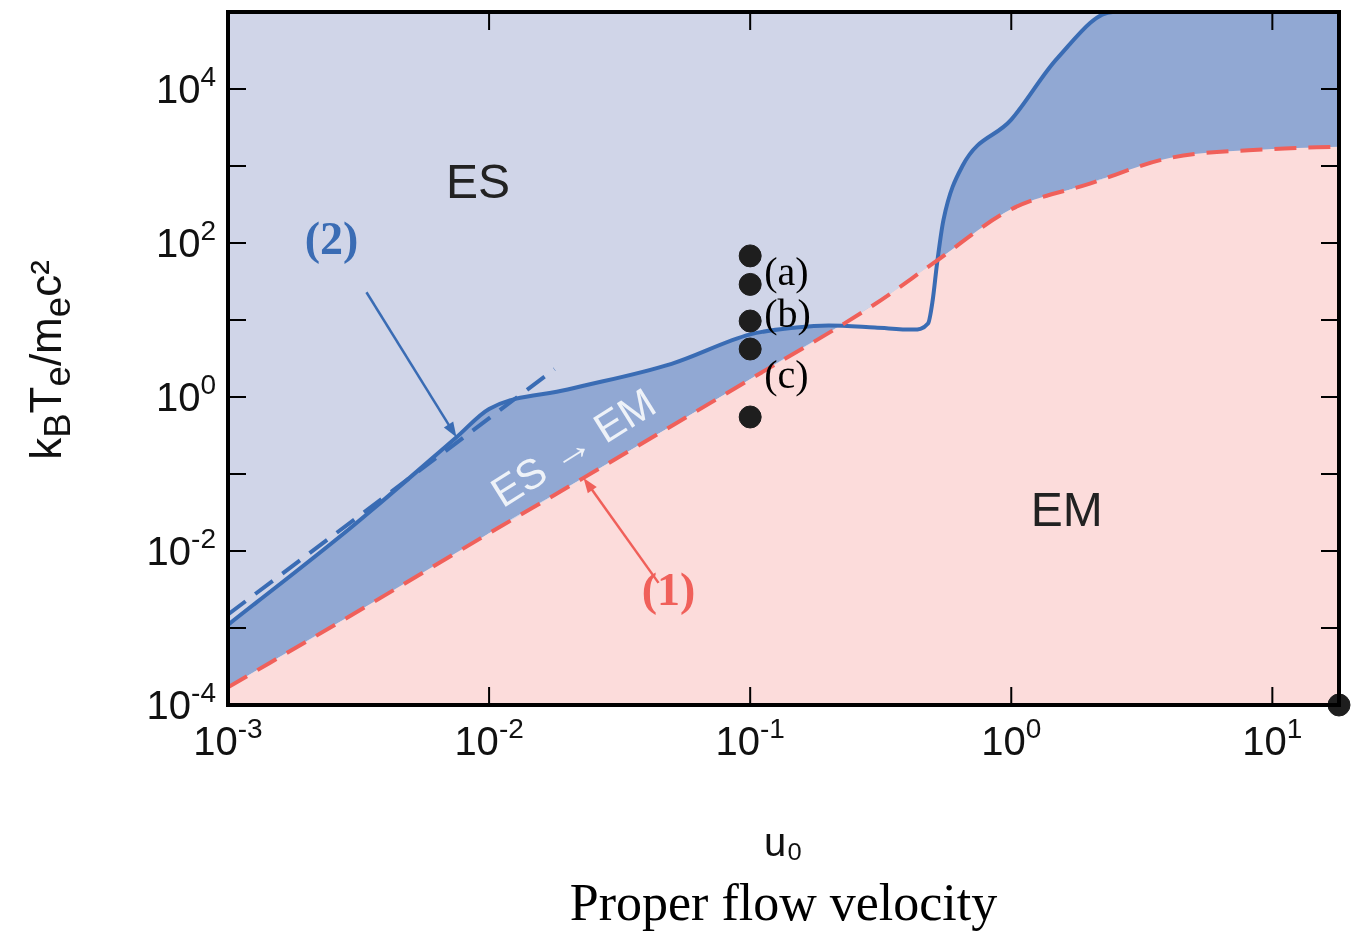 The width and height of the screenshot is (1351, 936). What do you see at coordinates (331, 239) in the screenshot?
I see `text: (2)` at bounding box center [331, 239].